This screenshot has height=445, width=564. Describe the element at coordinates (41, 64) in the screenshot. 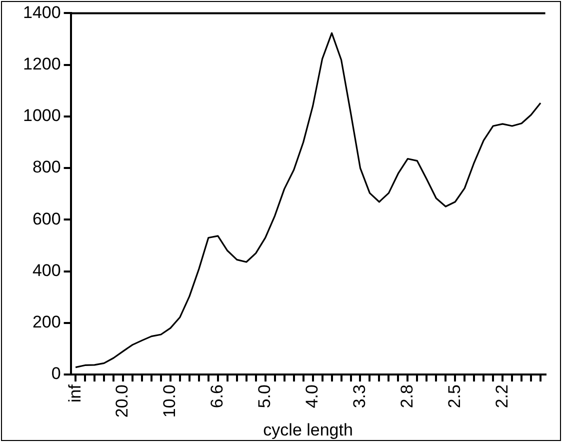

I see `y-tick-label: 1200` at that location.